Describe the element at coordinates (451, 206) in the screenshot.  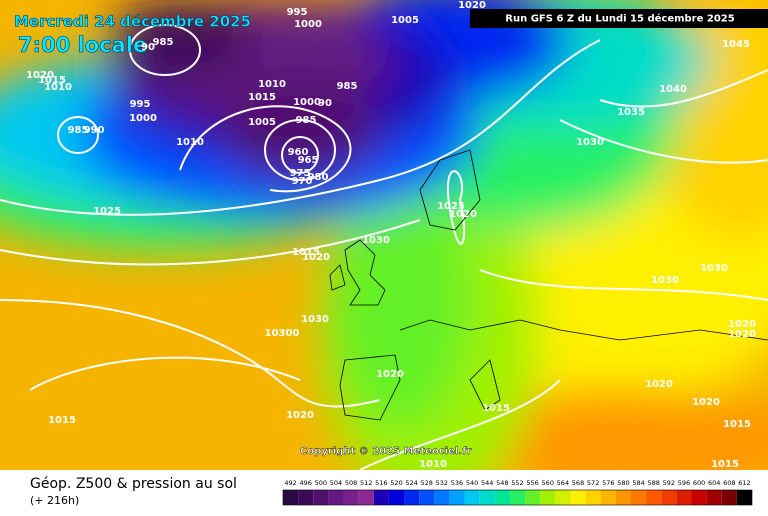
I see `isobar-label: 1025` at that location.